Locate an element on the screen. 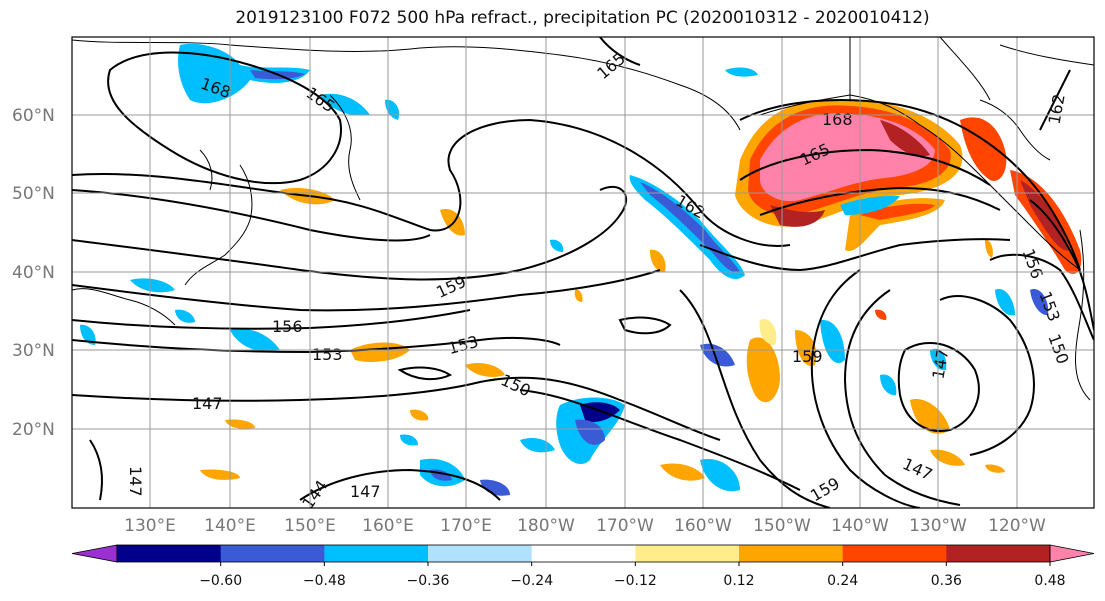 This screenshot has width=1105, height=601. lon-label: 140°E is located at coordinates (230, 526).